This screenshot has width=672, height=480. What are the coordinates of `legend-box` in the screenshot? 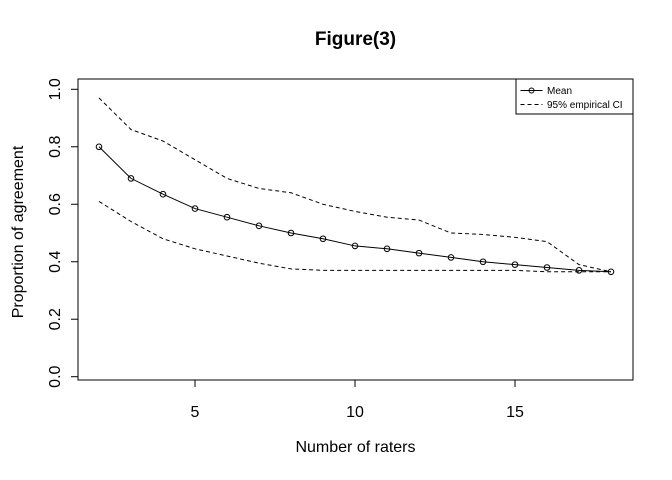 It's located at (574, 96).